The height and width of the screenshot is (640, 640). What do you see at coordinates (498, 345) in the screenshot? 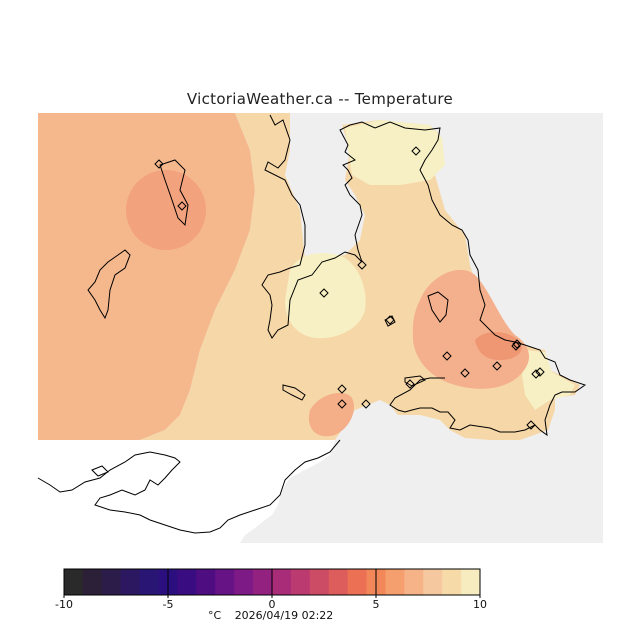
I see `temp-zone-hot-spot` at bounding box center [498, 345].